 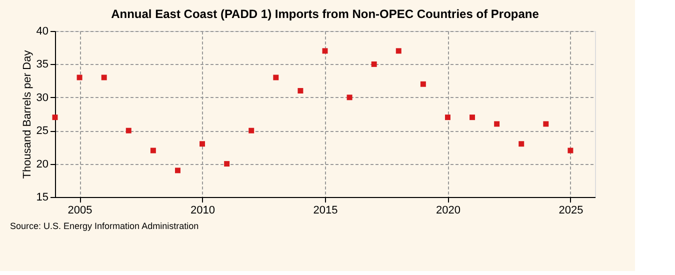 I want to click on x-tick-label: 2025, so click(x=571, y=210).